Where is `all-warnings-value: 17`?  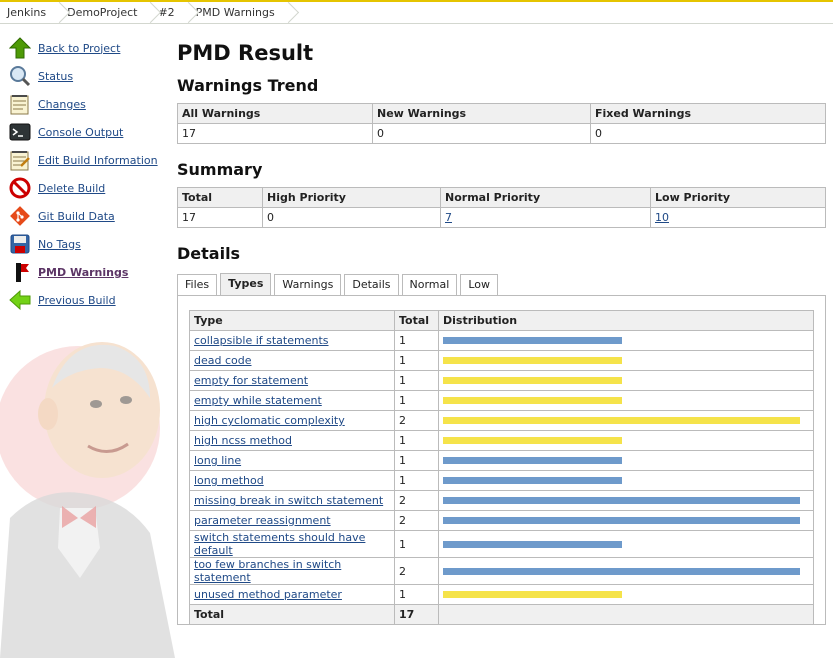
all-warnings-value: 17 is located at coordinates (275, 133).